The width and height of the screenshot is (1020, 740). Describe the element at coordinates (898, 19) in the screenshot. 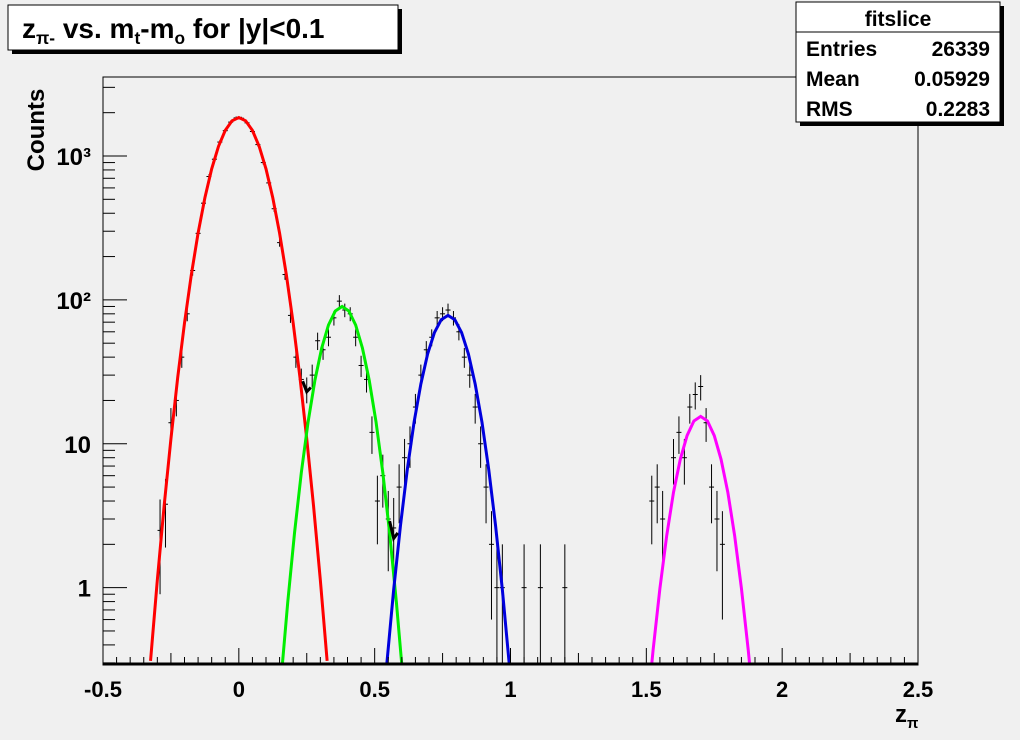

I see `stats-title: fitslice` at that location.